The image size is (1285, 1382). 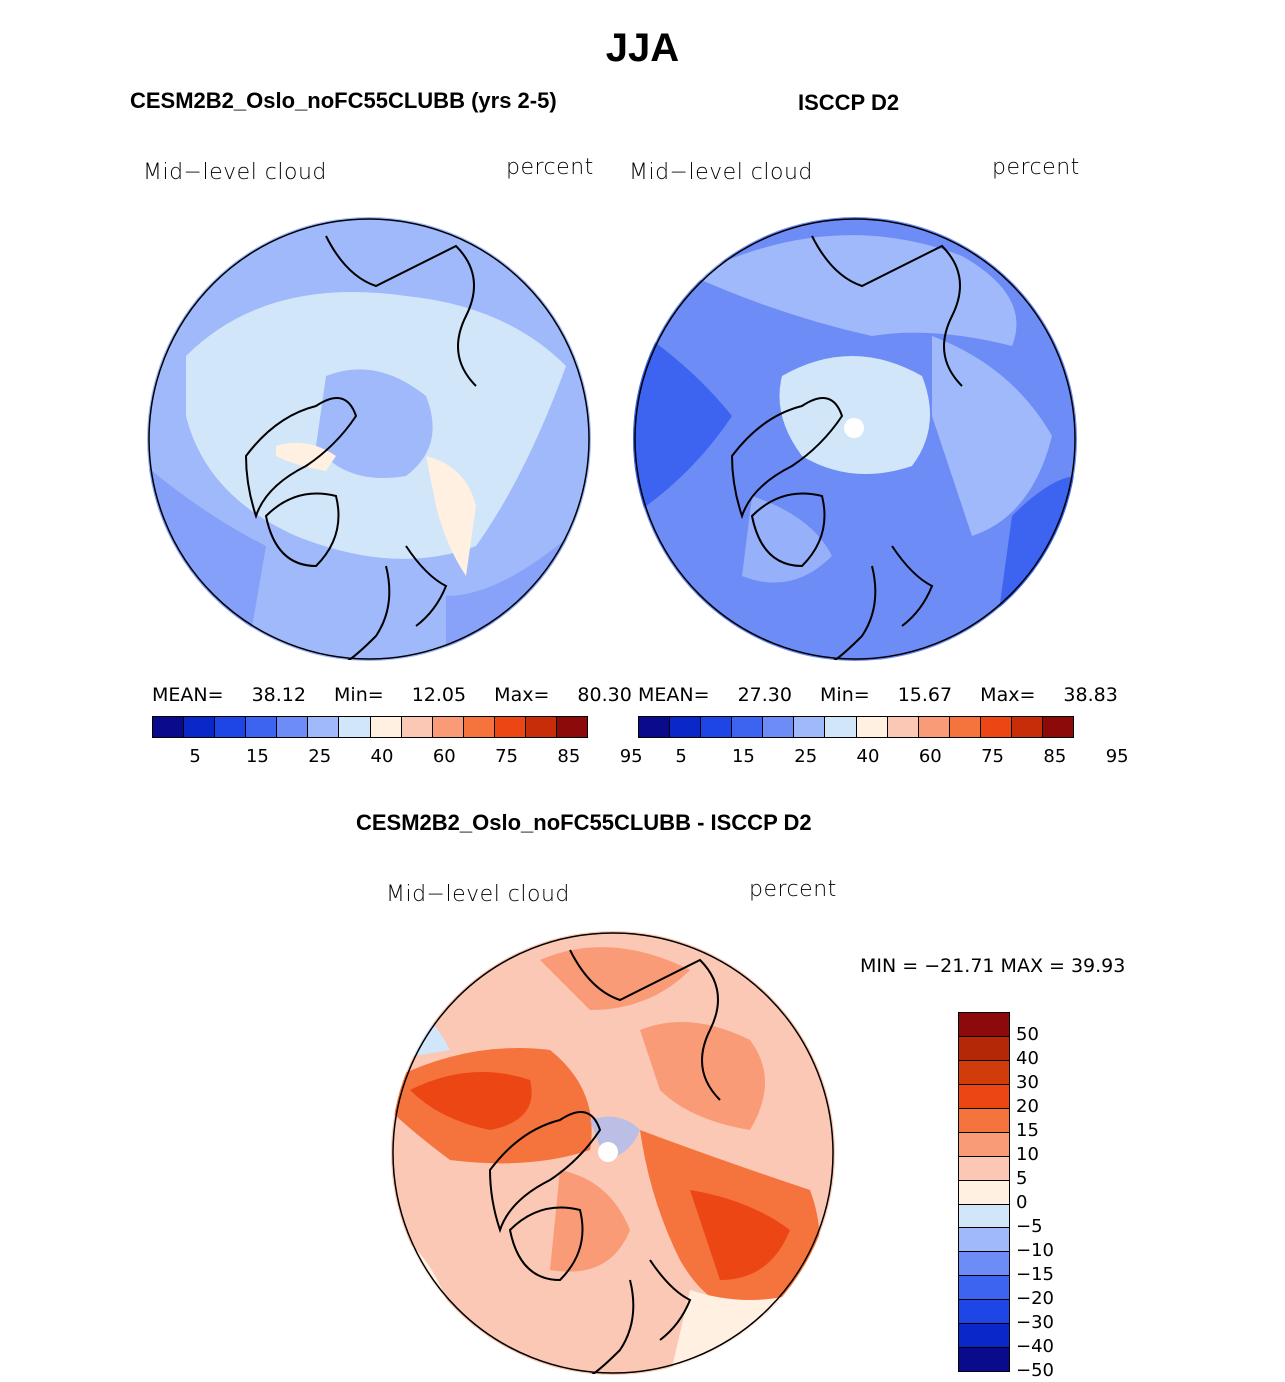 What do you see at coordinates (993, 966) in the screenshot?
I see `diff-minmax: MIN = −21.71 MAX = 39.93` at bounding box center [993, 966].